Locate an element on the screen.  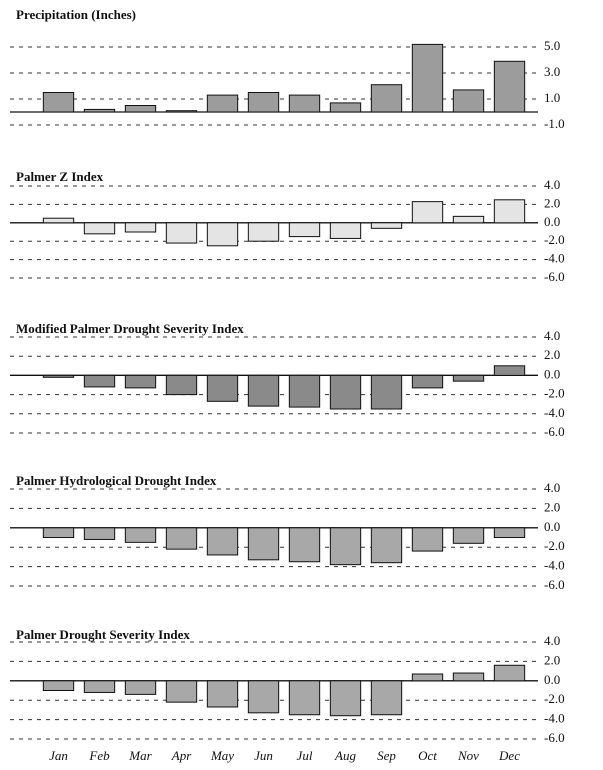
x-tick-label: Aug is located at coordinates (345, 755).